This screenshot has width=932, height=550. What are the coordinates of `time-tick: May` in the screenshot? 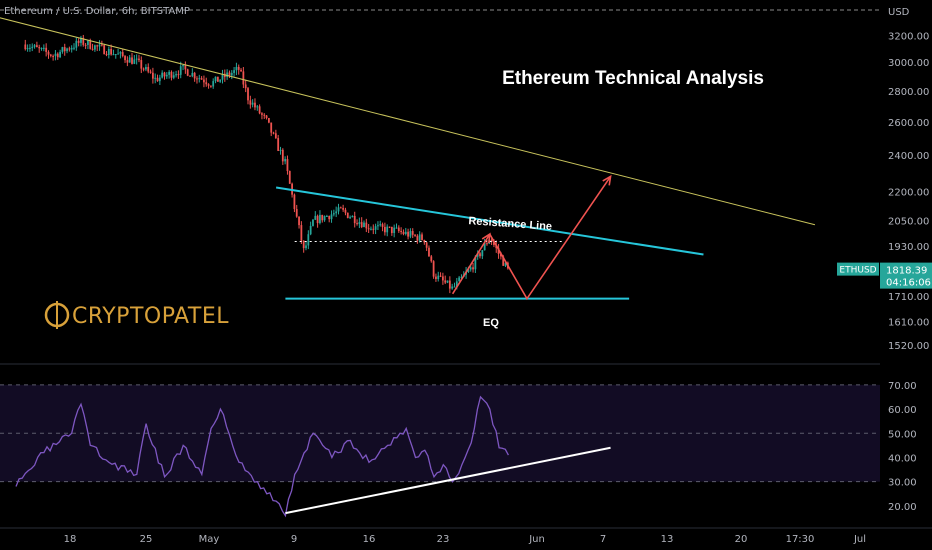 It's located at (209, 539).